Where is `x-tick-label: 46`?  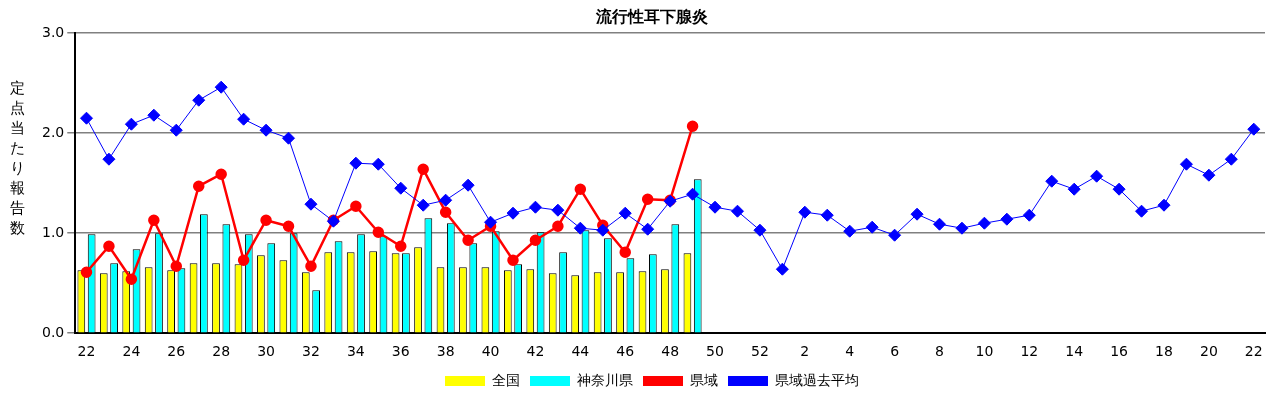 x-tick-label: 46 is located at coordinates (625, 351).